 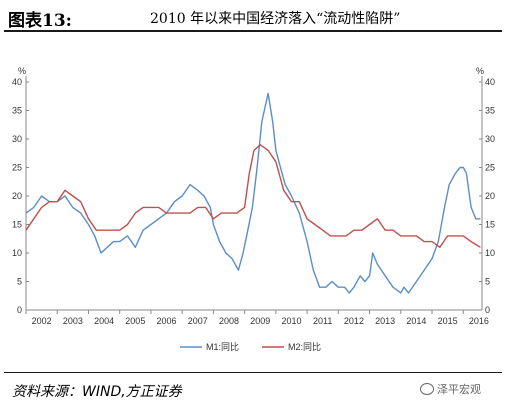 I want to click on x-tick-label: 2007, so click(x=198, y=321).